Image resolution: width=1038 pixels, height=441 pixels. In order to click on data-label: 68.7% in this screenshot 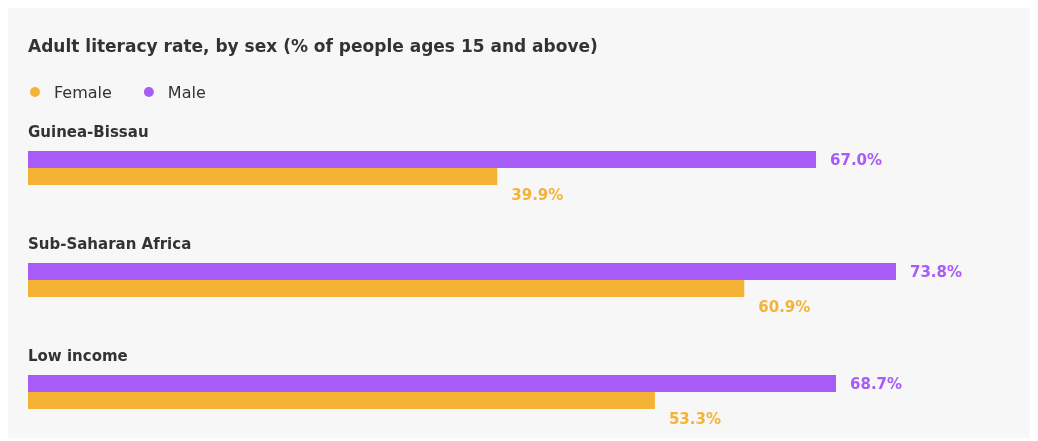, I will do `click(876, 383)`.